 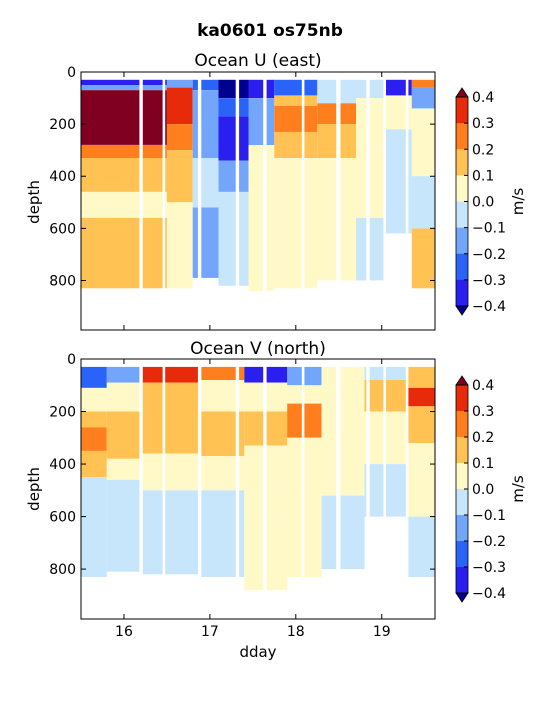 What do you see at coordinates (258, 349) in the screenshot?
I see `ocean-v-title: Ocean V (north)` at bounding box center [258, 349].